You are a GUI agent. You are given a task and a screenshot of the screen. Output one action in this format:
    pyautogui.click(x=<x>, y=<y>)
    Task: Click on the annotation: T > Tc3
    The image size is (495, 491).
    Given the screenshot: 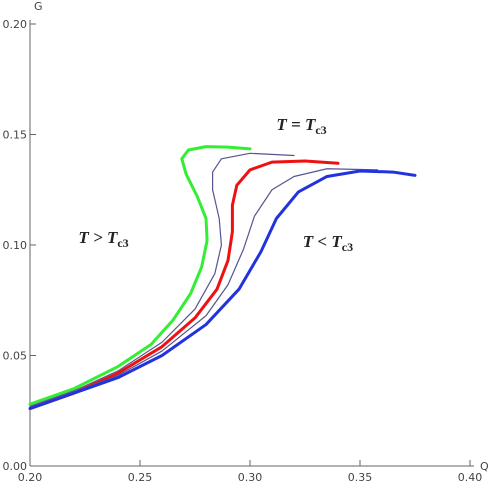 What is the action you would take?
    pyautogui.click(x=103, y=239)
    